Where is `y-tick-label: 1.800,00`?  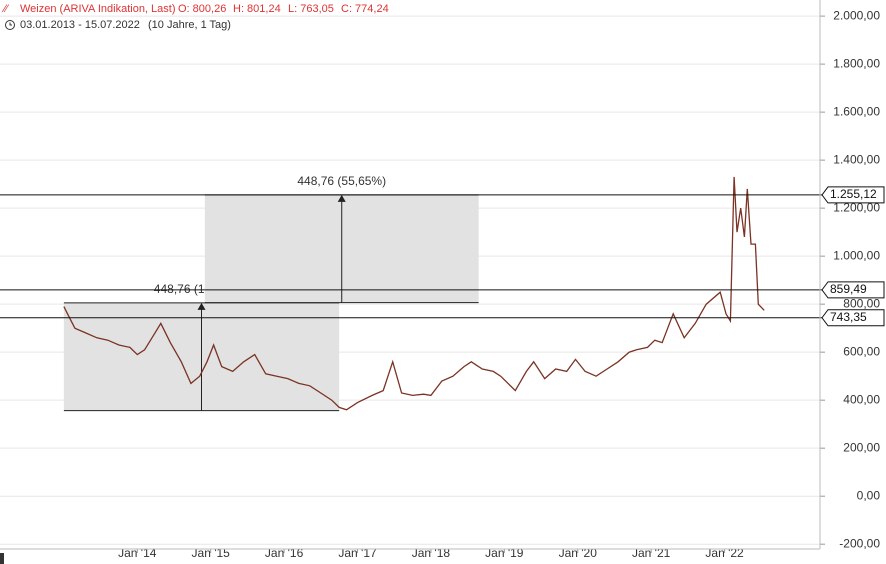
y-tick-label: 1.800,00 is located at coordinates (856, 63).